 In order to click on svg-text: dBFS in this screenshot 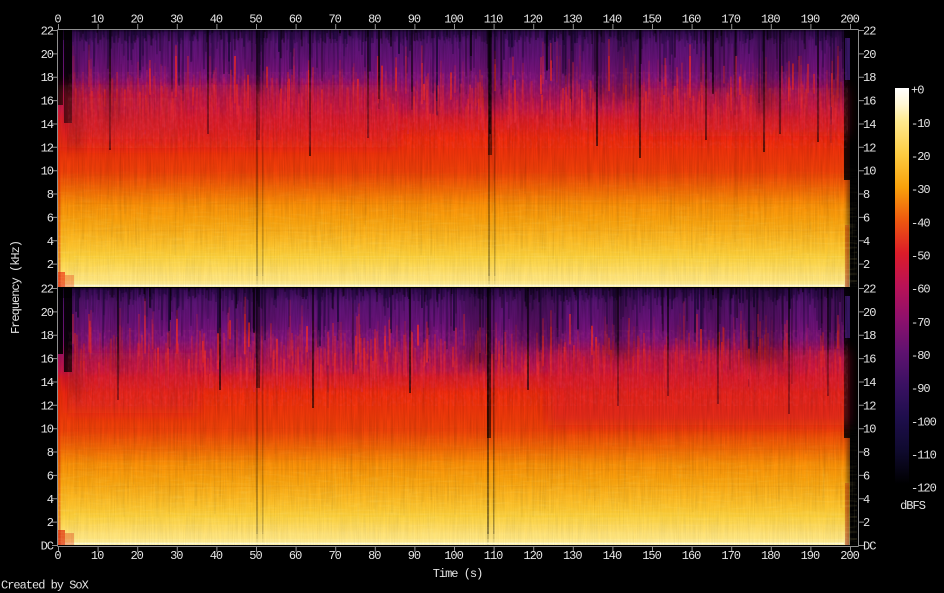, I will do `click(913, 506)`.